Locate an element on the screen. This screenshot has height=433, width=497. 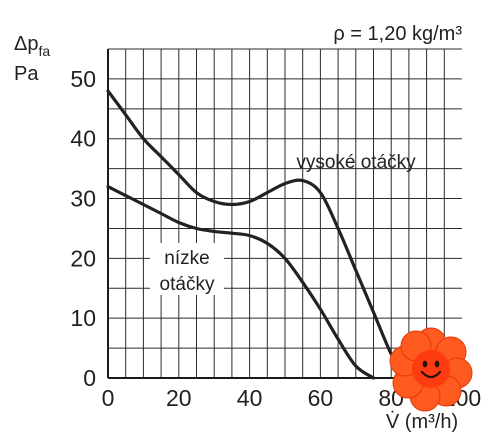
y-axis-subscript: fa is located at coordinates (44, 51).